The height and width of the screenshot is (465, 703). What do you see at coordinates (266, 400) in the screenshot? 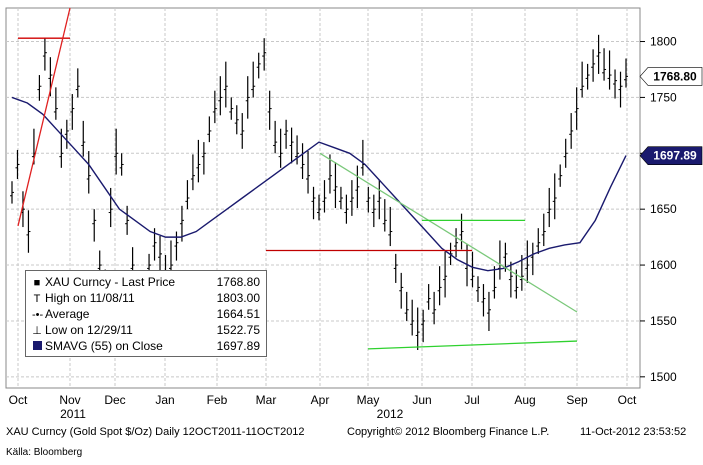
I see `x-tick-label: Mar` at bounding box center [266, 400].